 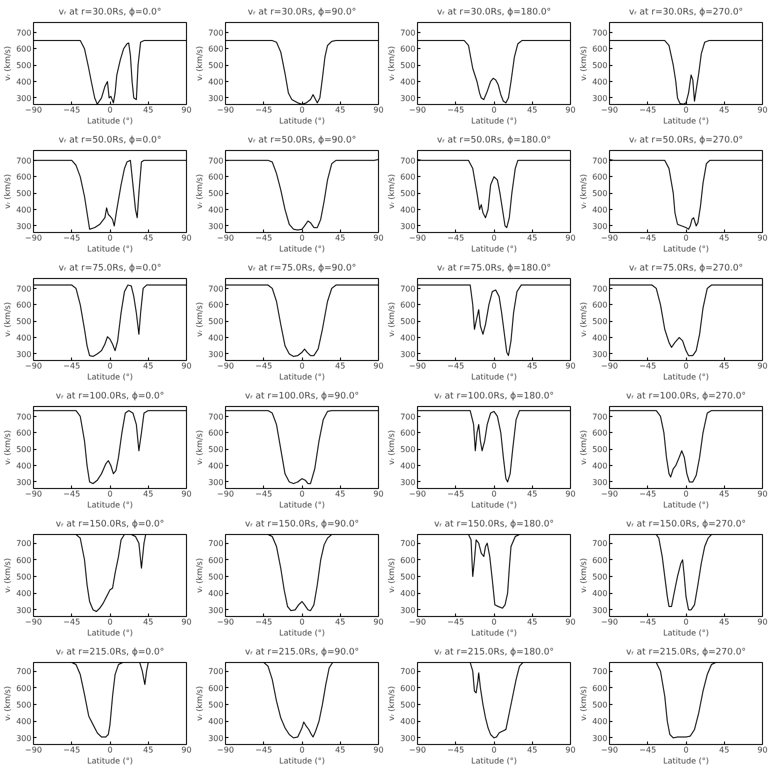 I want to click on chart-title: vᵣ at r=75.0Rs, ϕ=90.0°, so click(x=302, y=269).